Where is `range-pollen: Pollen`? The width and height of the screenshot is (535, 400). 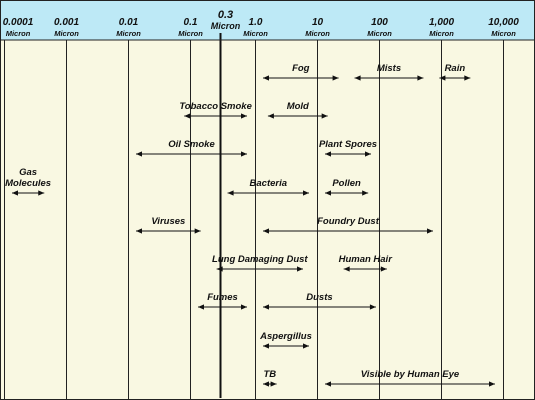 range-pollen: Pollen is located at coordinates (347, 187).